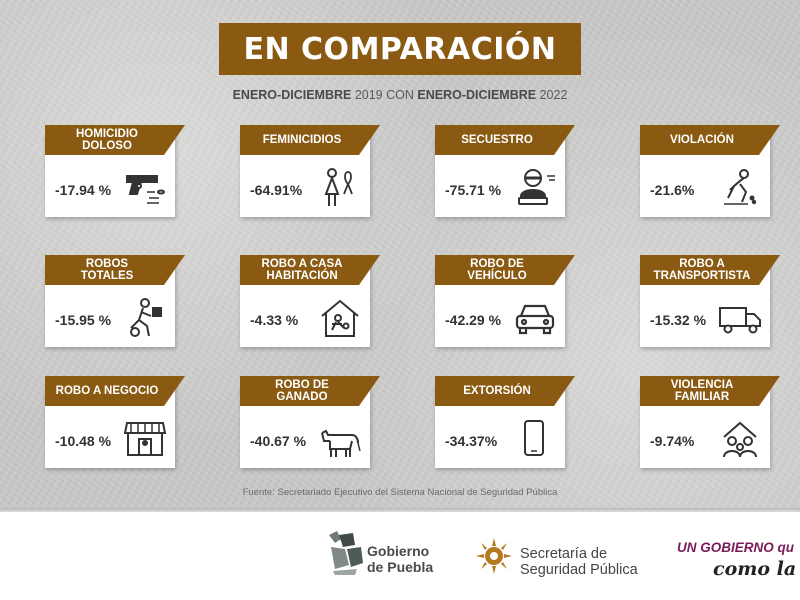 The height and width of the screenshot is (600, 800). What do you see at coordinates (278, 441) in the screenshot?
I see `card-value: -40.67 %` at bounding box center [278, 441].